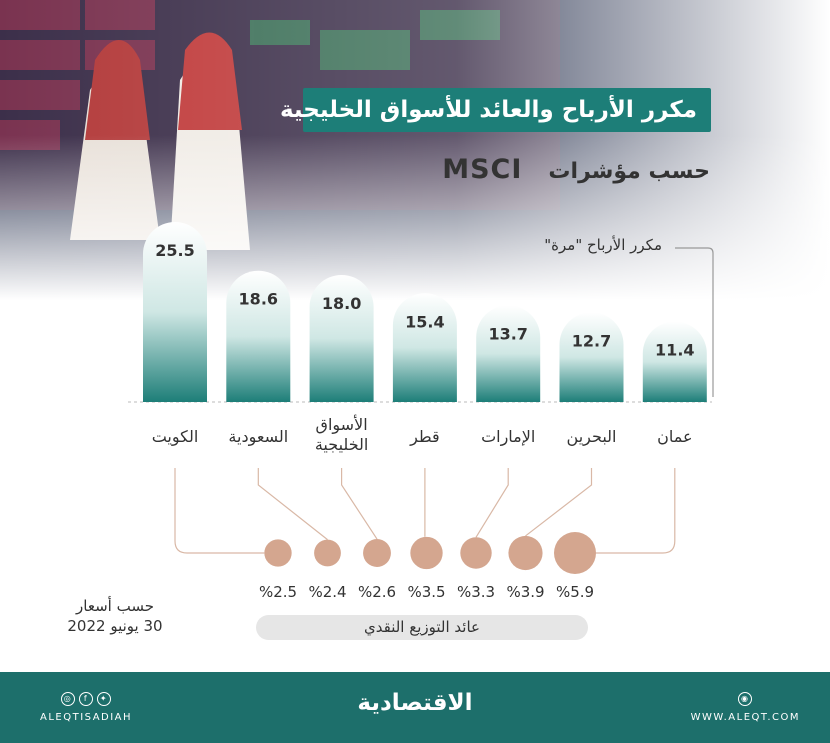  Describe the element at coordinates (508, 437) in the screenshot. I see `category-label: الإمارات` at that location.